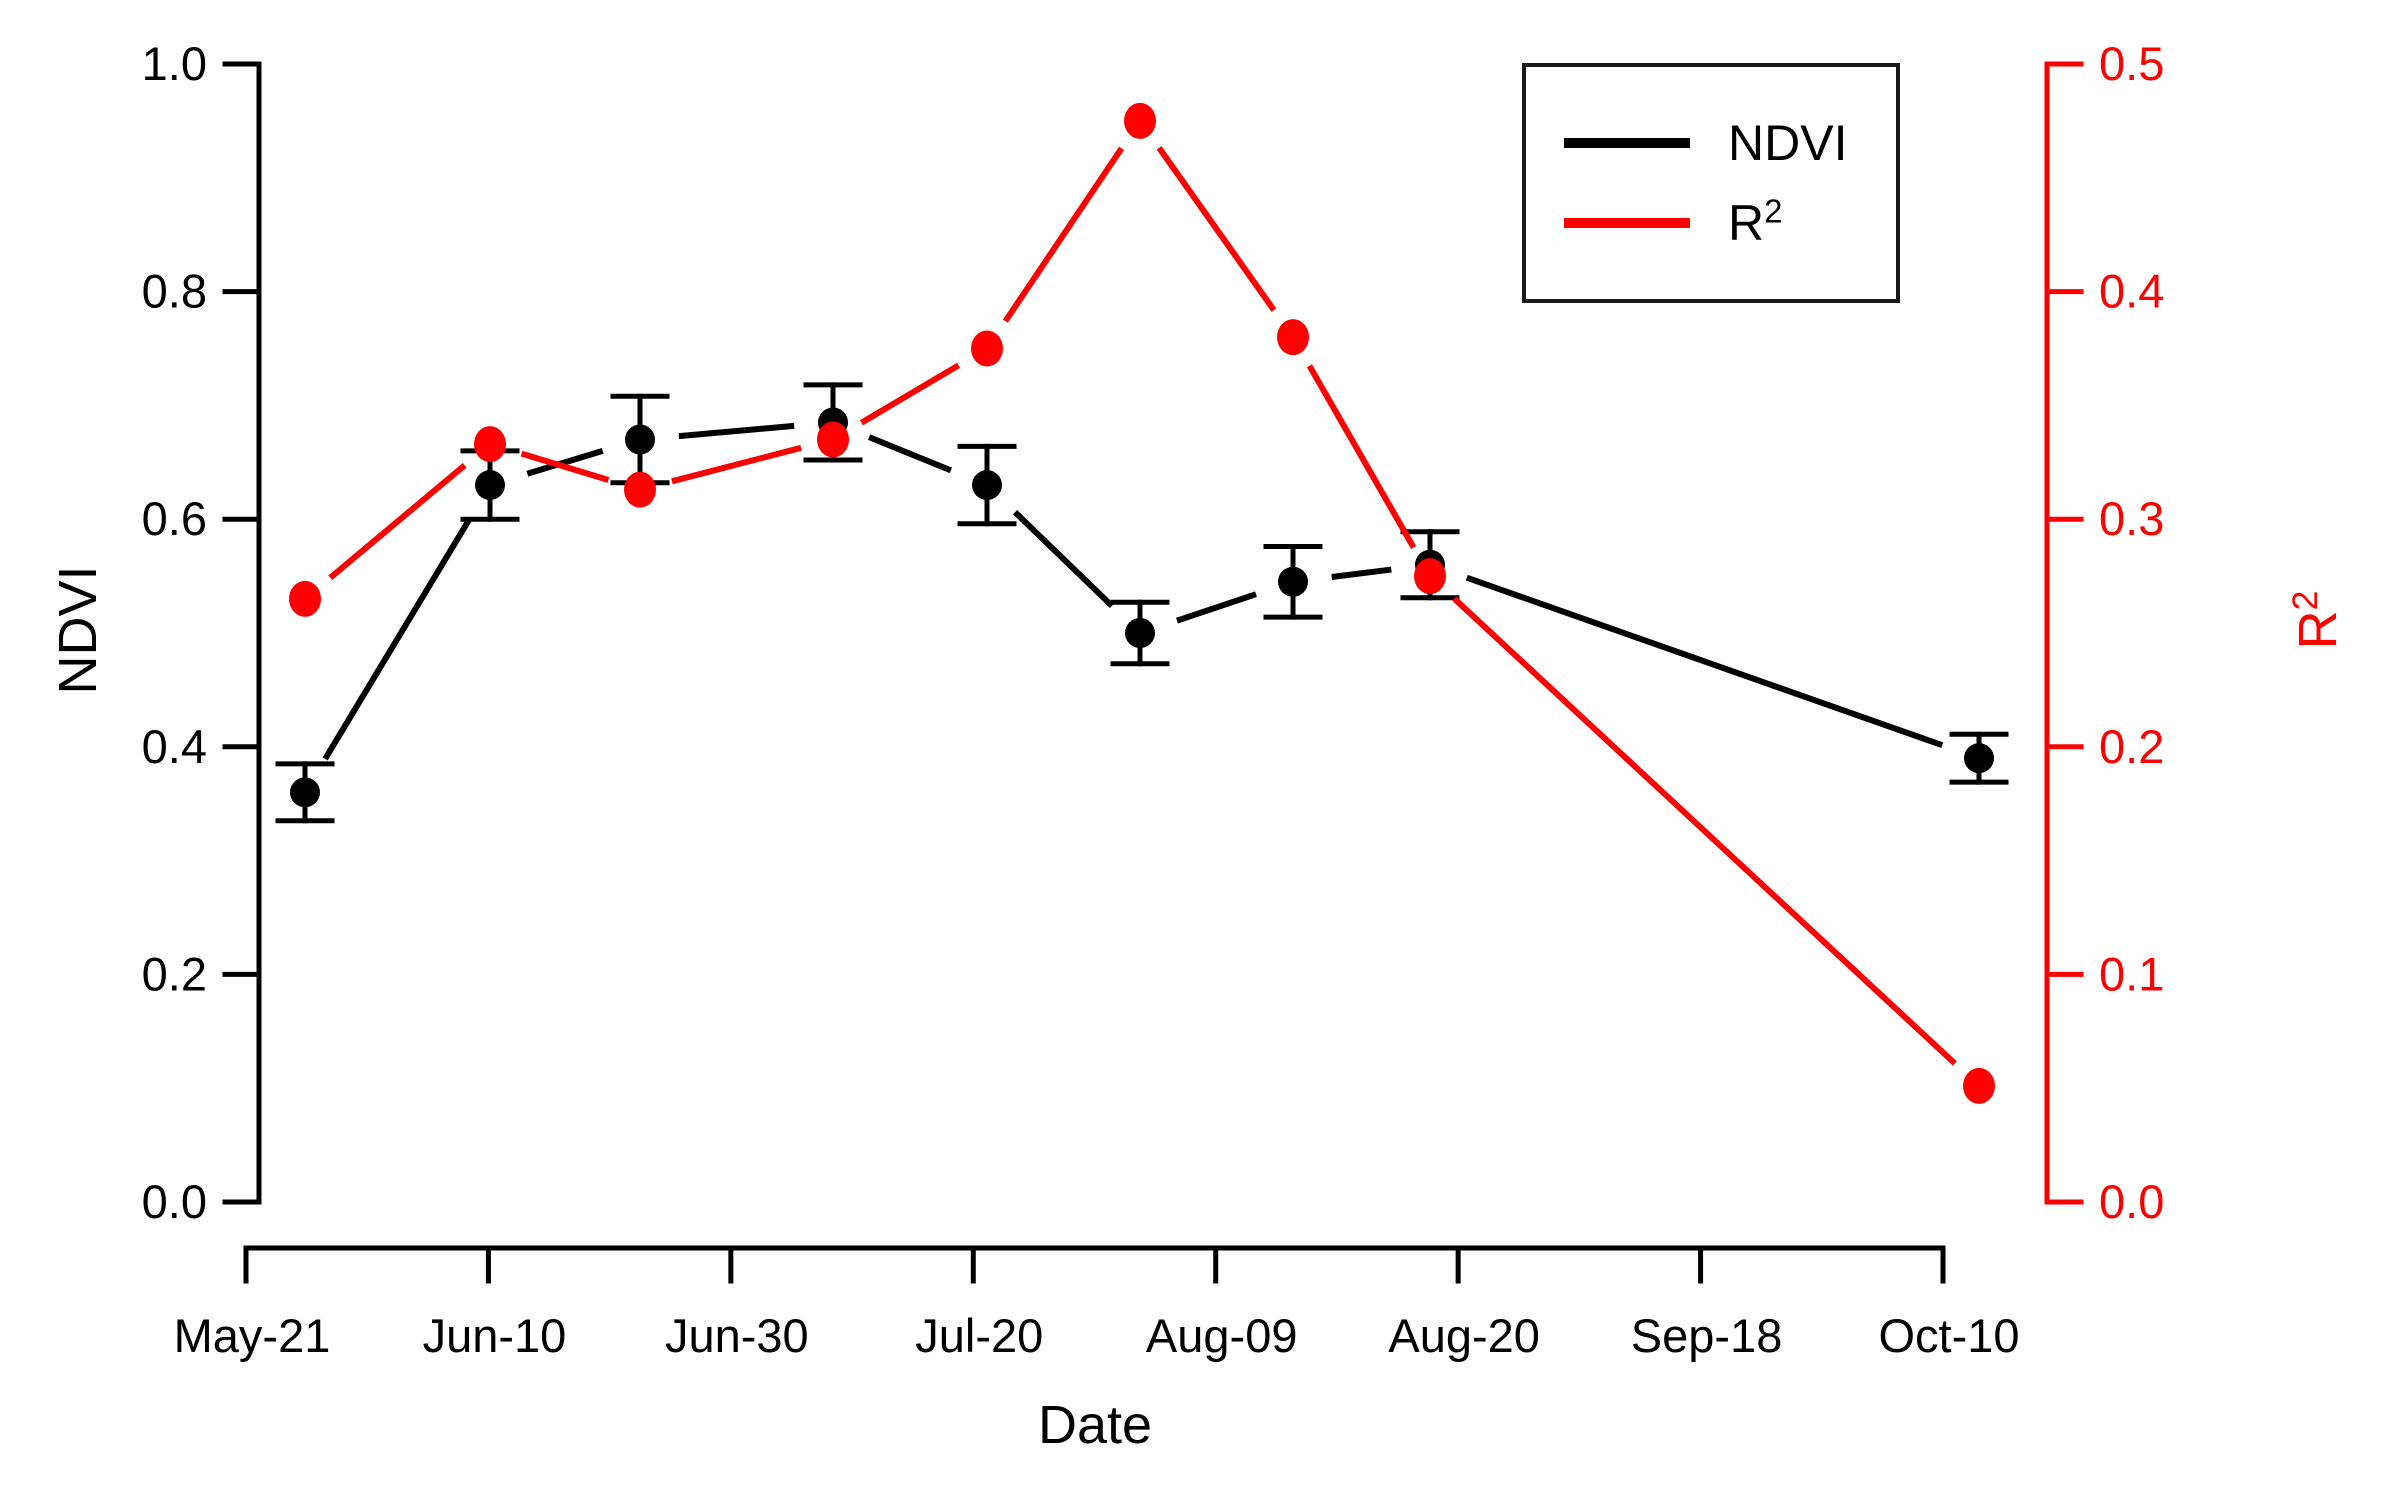 The width and height of the screenshot is (2384, 1490). I want to click on y-right-axis-title-sup: 2, so click(2305, 600).